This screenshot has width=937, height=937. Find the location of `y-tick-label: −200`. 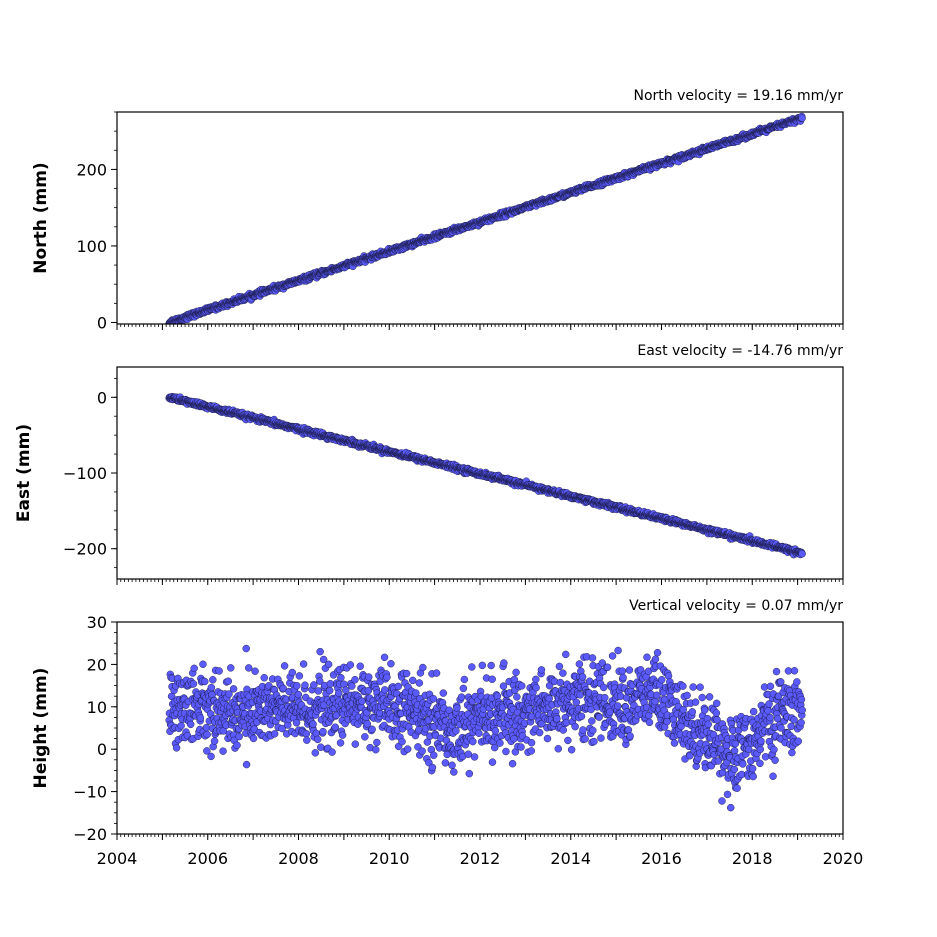

y-tick-label: −200 is located at coordinates (85, 549).